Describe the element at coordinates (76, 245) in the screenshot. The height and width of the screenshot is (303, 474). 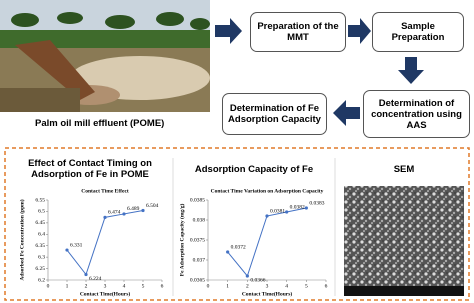
I see `data-label: 6.331` at that location.